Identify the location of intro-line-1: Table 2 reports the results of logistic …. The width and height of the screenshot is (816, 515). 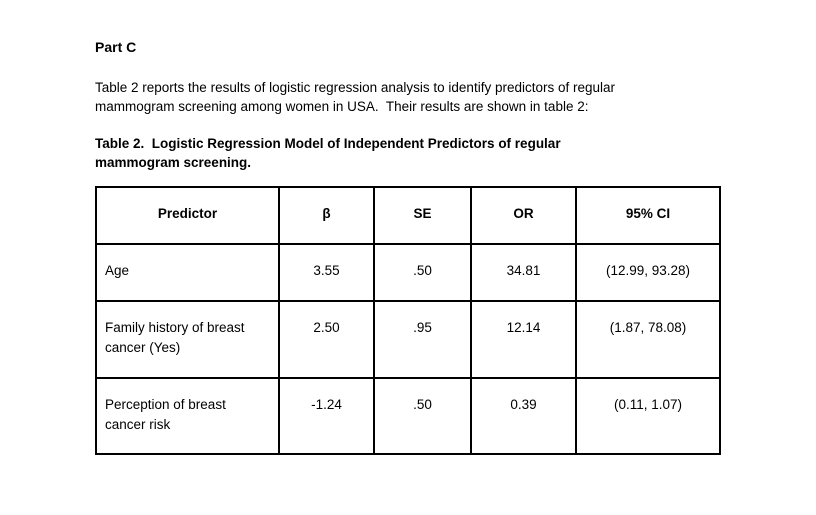
(355, 87).